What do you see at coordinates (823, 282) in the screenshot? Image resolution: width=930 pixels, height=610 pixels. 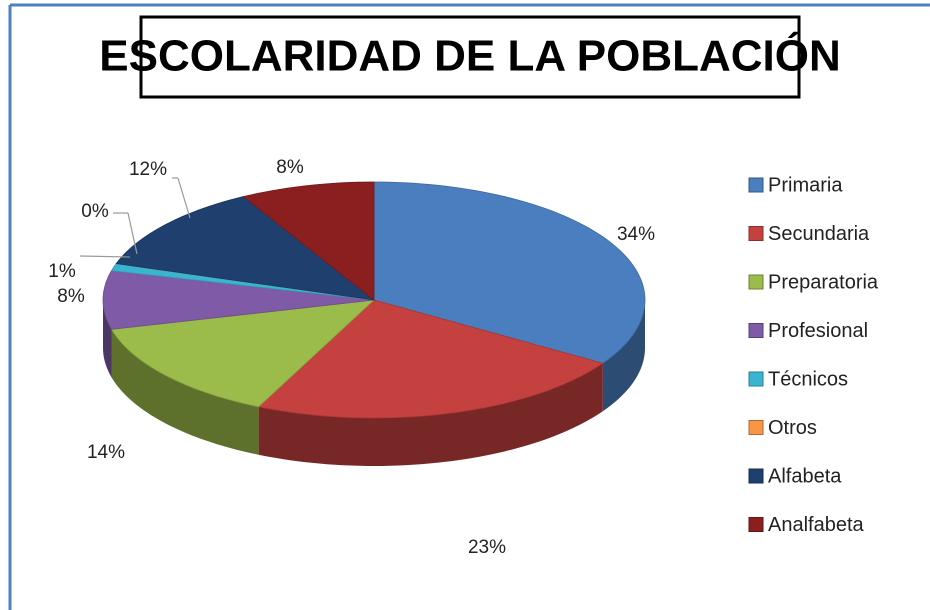 I see `legend-label: Preparatoria` at bounding box center [823, 282].